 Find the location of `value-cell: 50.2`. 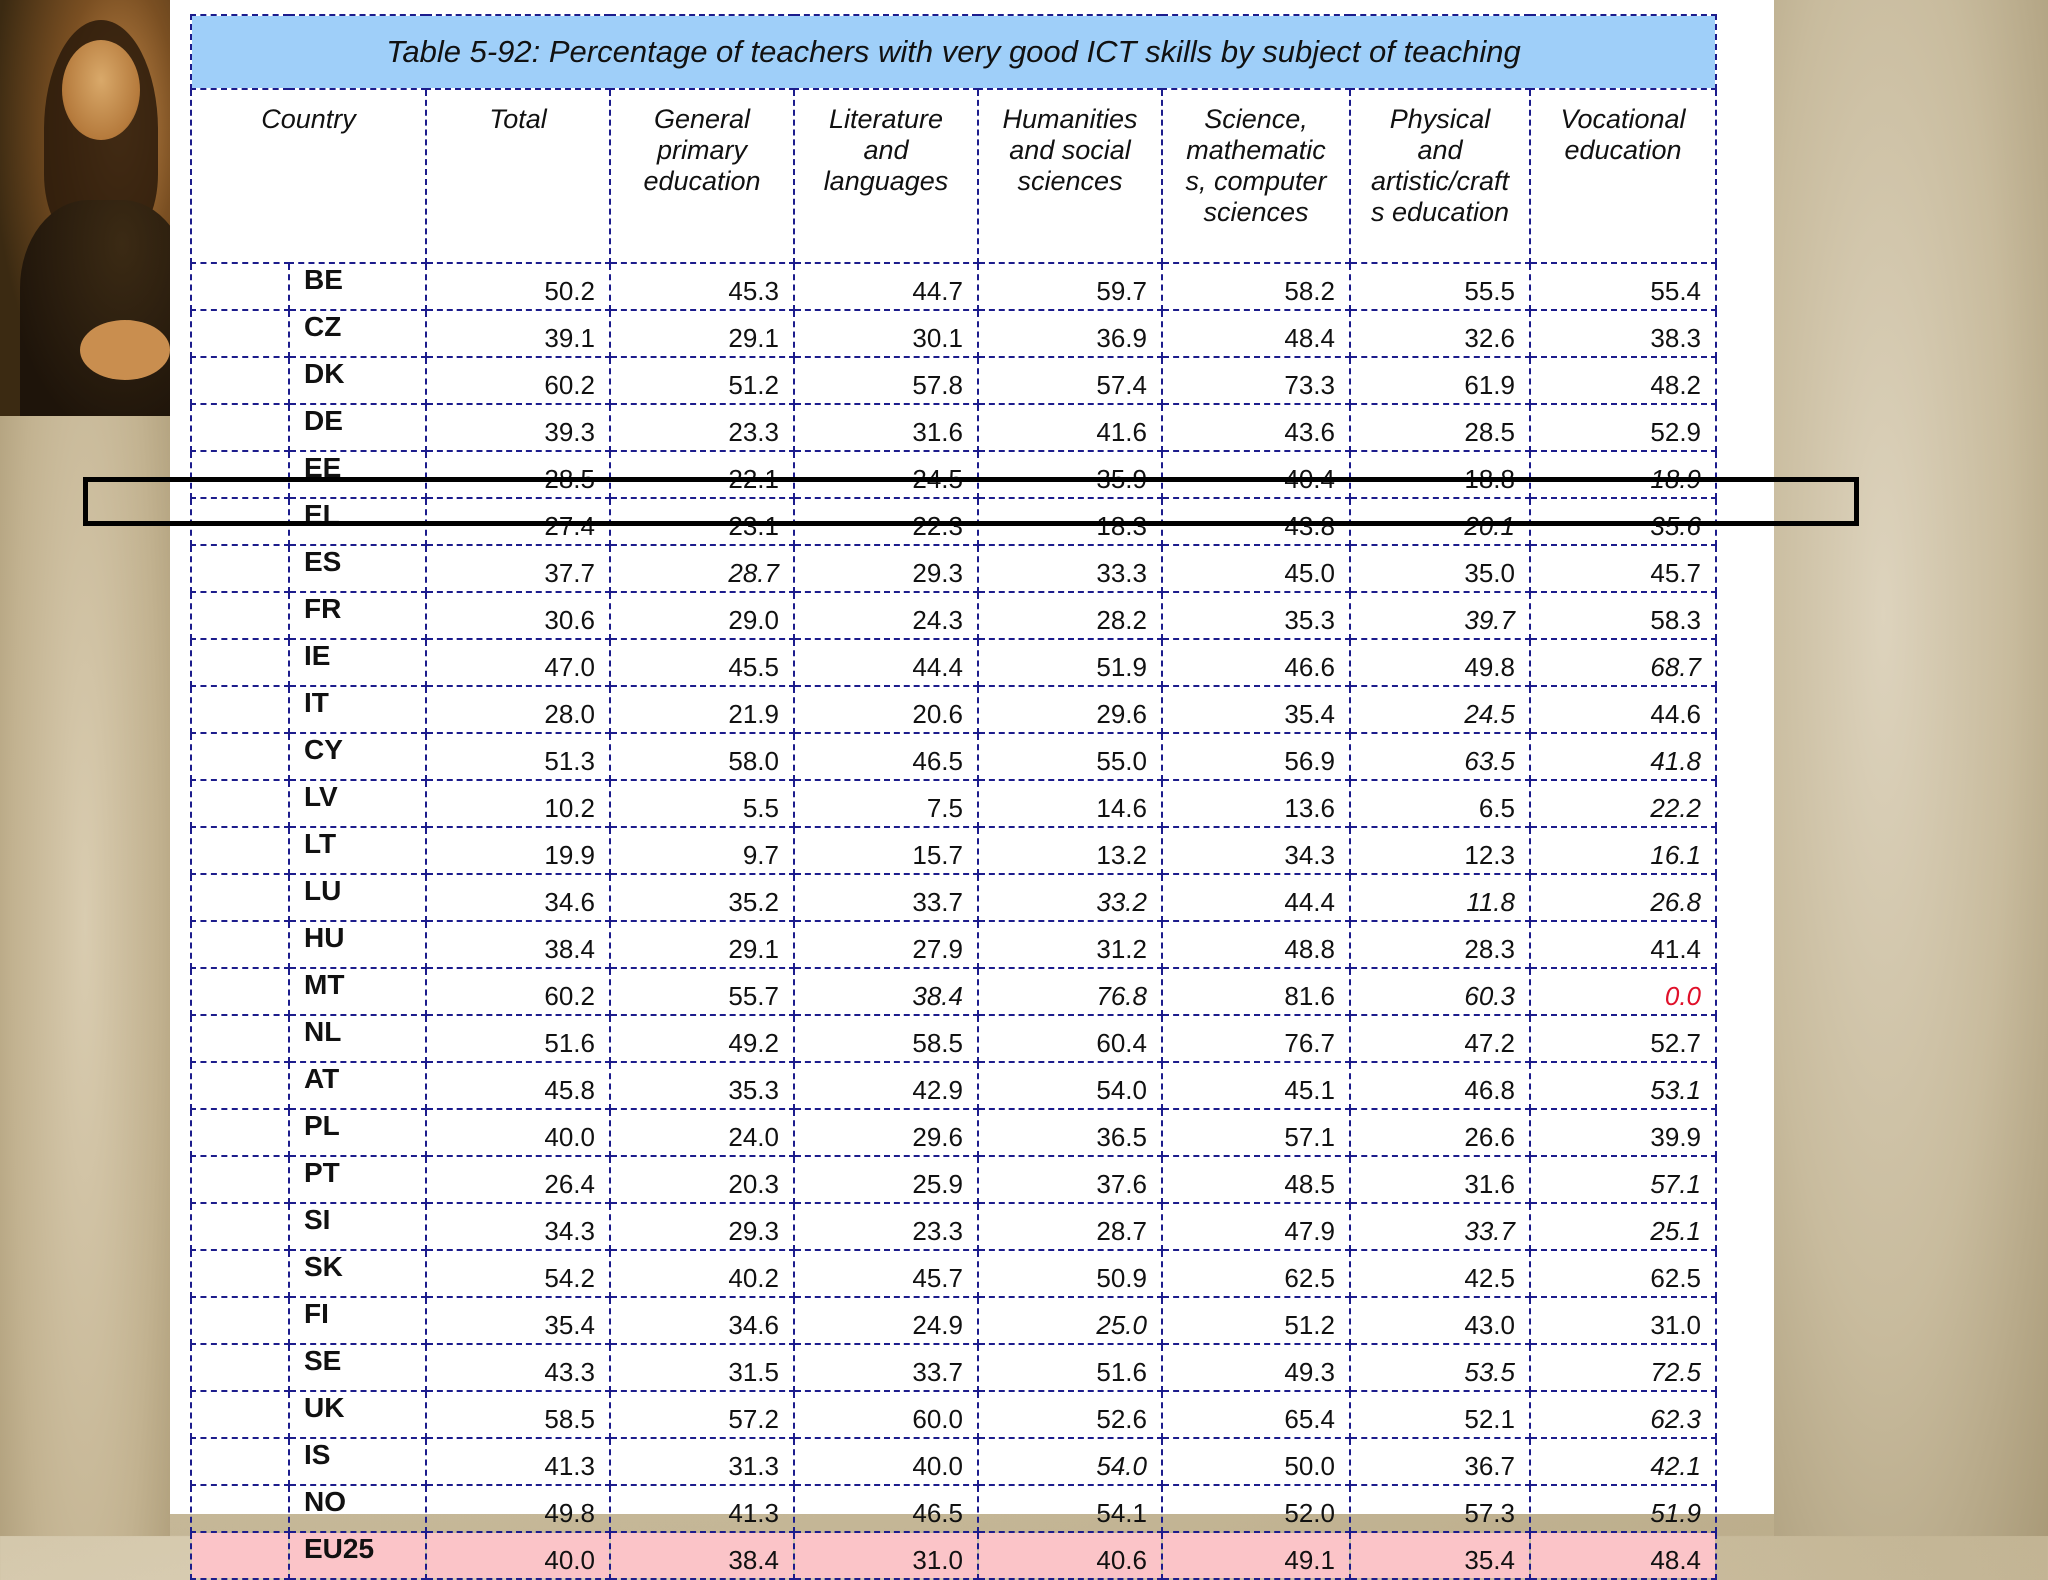

value-cell: 50.2 is located at coordinates (518, 286).